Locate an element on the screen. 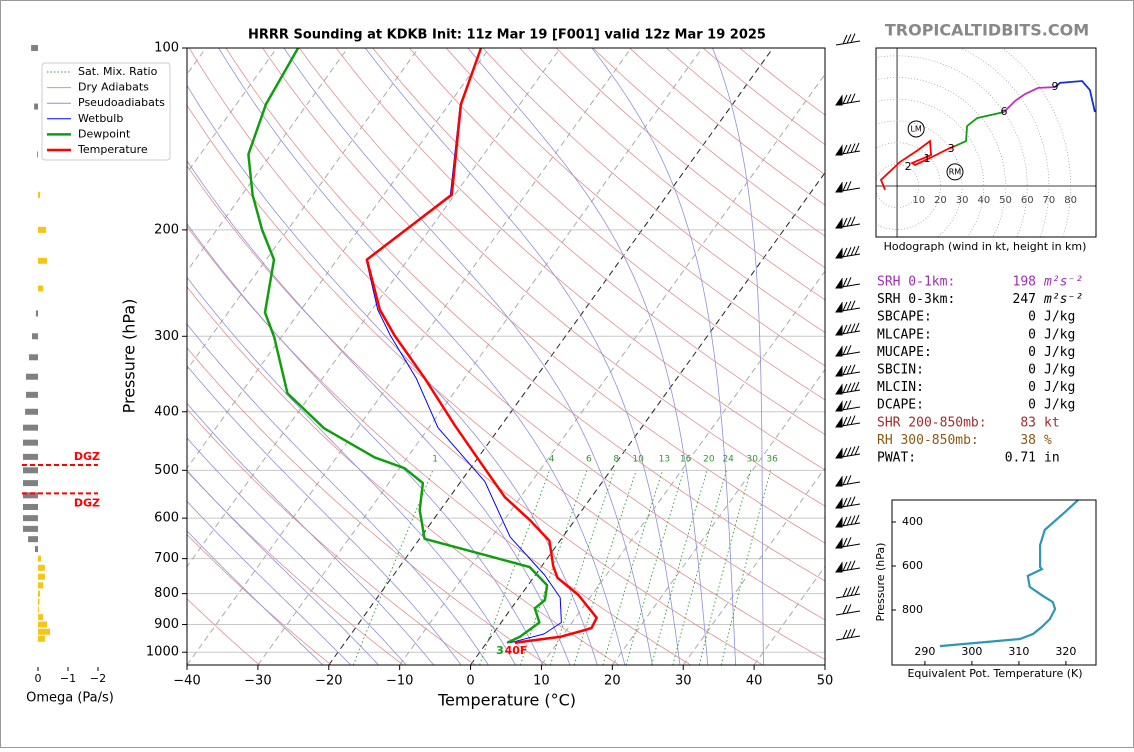  thetae-y-label: Pressure (hPa) is located at coordinates (880, 582).